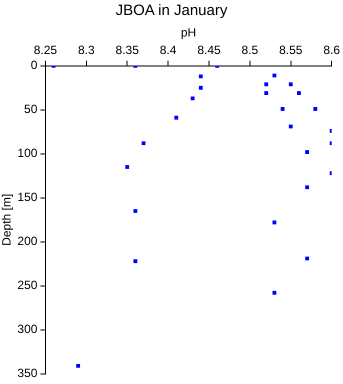  I want to click on x-tick-label: 8.5, so click(250, 49).